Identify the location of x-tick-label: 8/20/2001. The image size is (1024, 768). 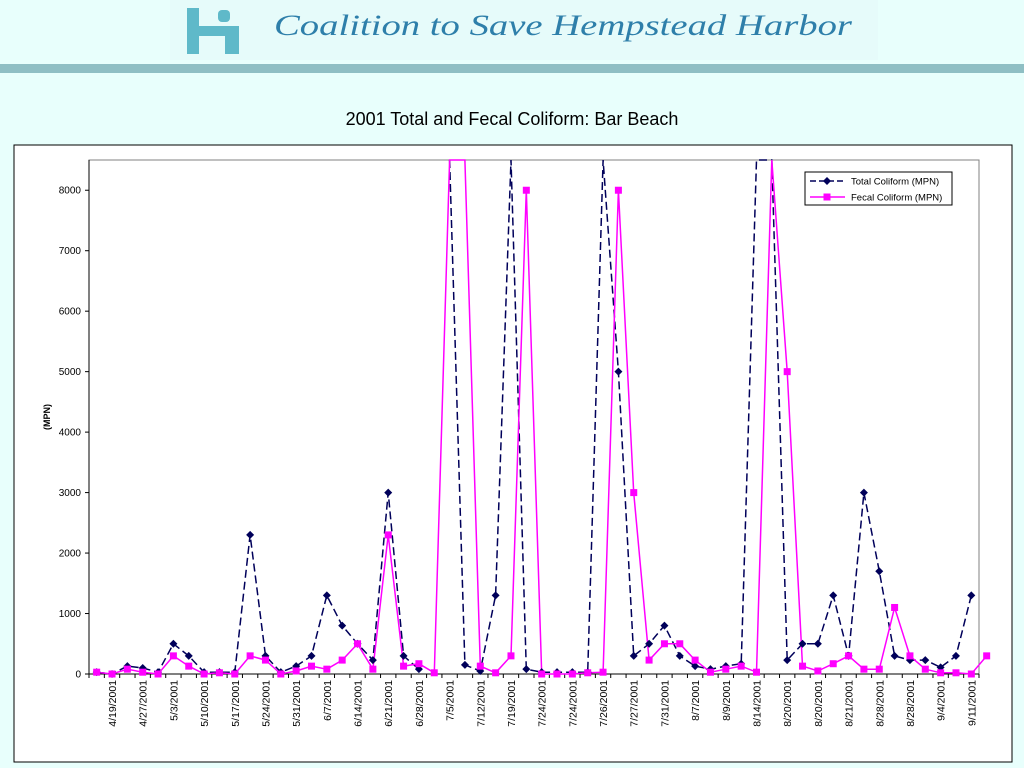
(788, 703).